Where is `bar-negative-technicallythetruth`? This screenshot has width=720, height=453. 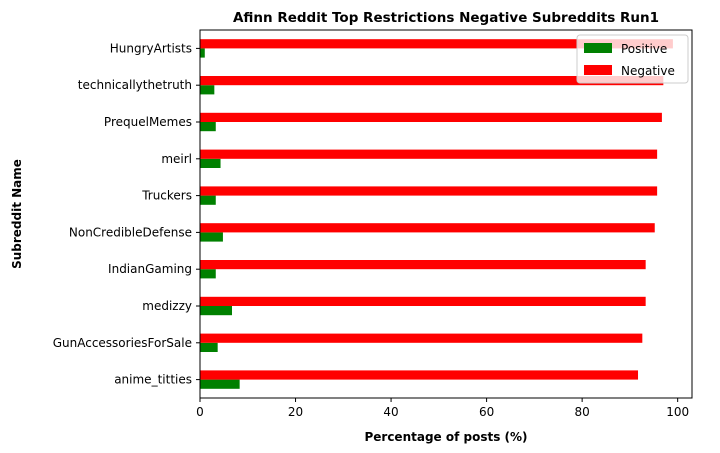 bar-negative-technicallythetruth is located at coordinates (432, 81).